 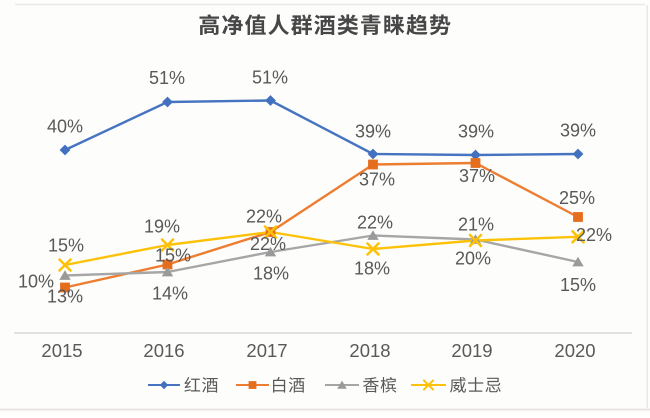 What do you see at coordinates (61, 350) in the screenshot?
I see `svg-text: 2015` at bounding box center [61, 350].